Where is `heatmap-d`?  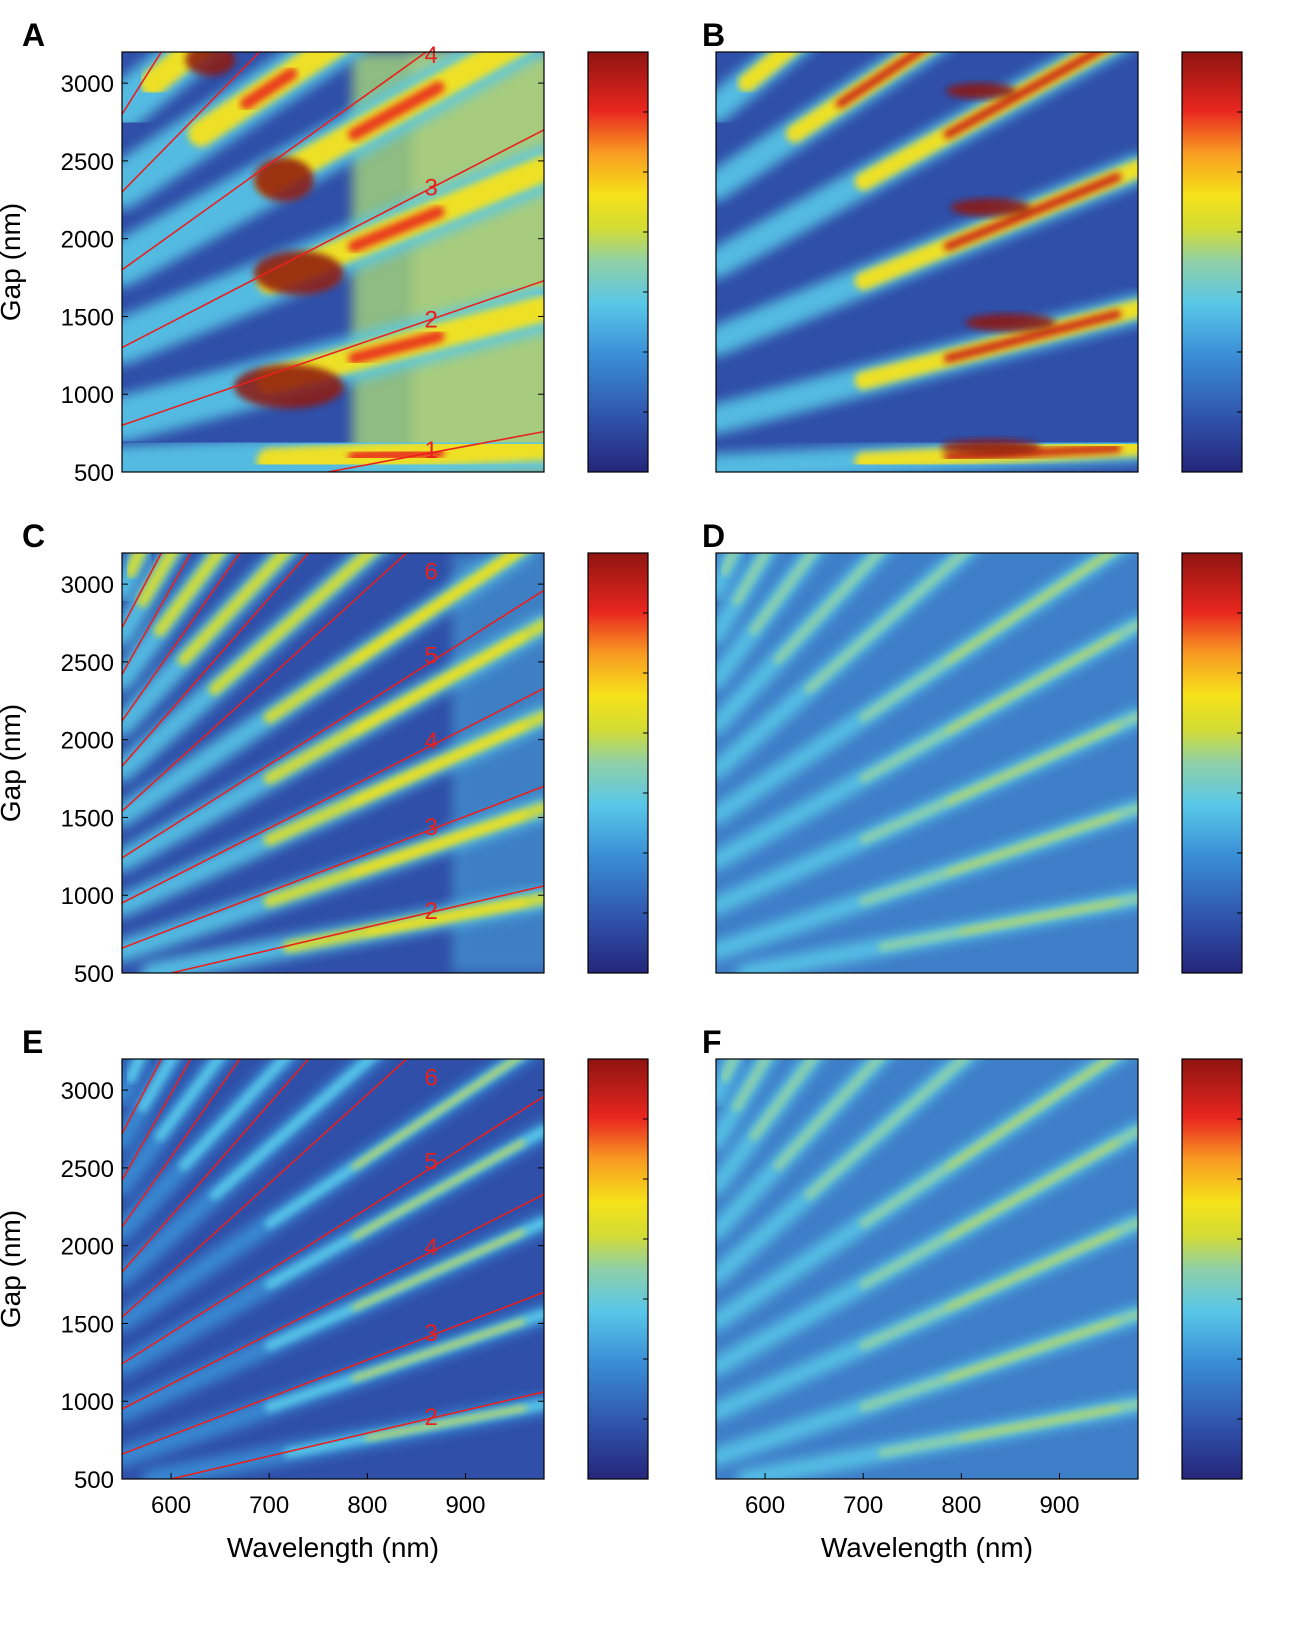
heatmap-d is located at coordinates (927, 763).